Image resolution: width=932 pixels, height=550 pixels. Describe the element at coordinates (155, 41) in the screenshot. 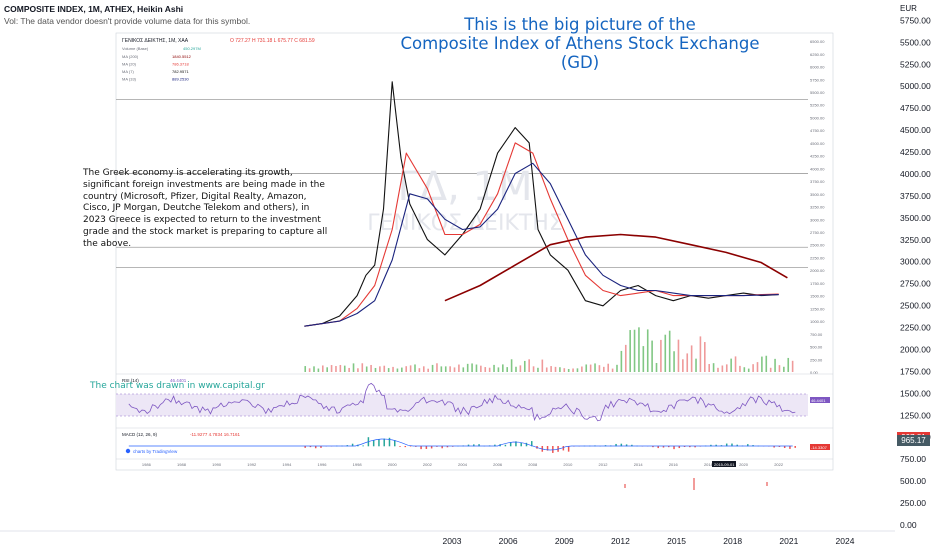

I see `inner-legend-title: ΓΕΝΙΚΟΣ ΔΕΙΚΤΗΣ, 1M, ΧΑΑ` at that location.